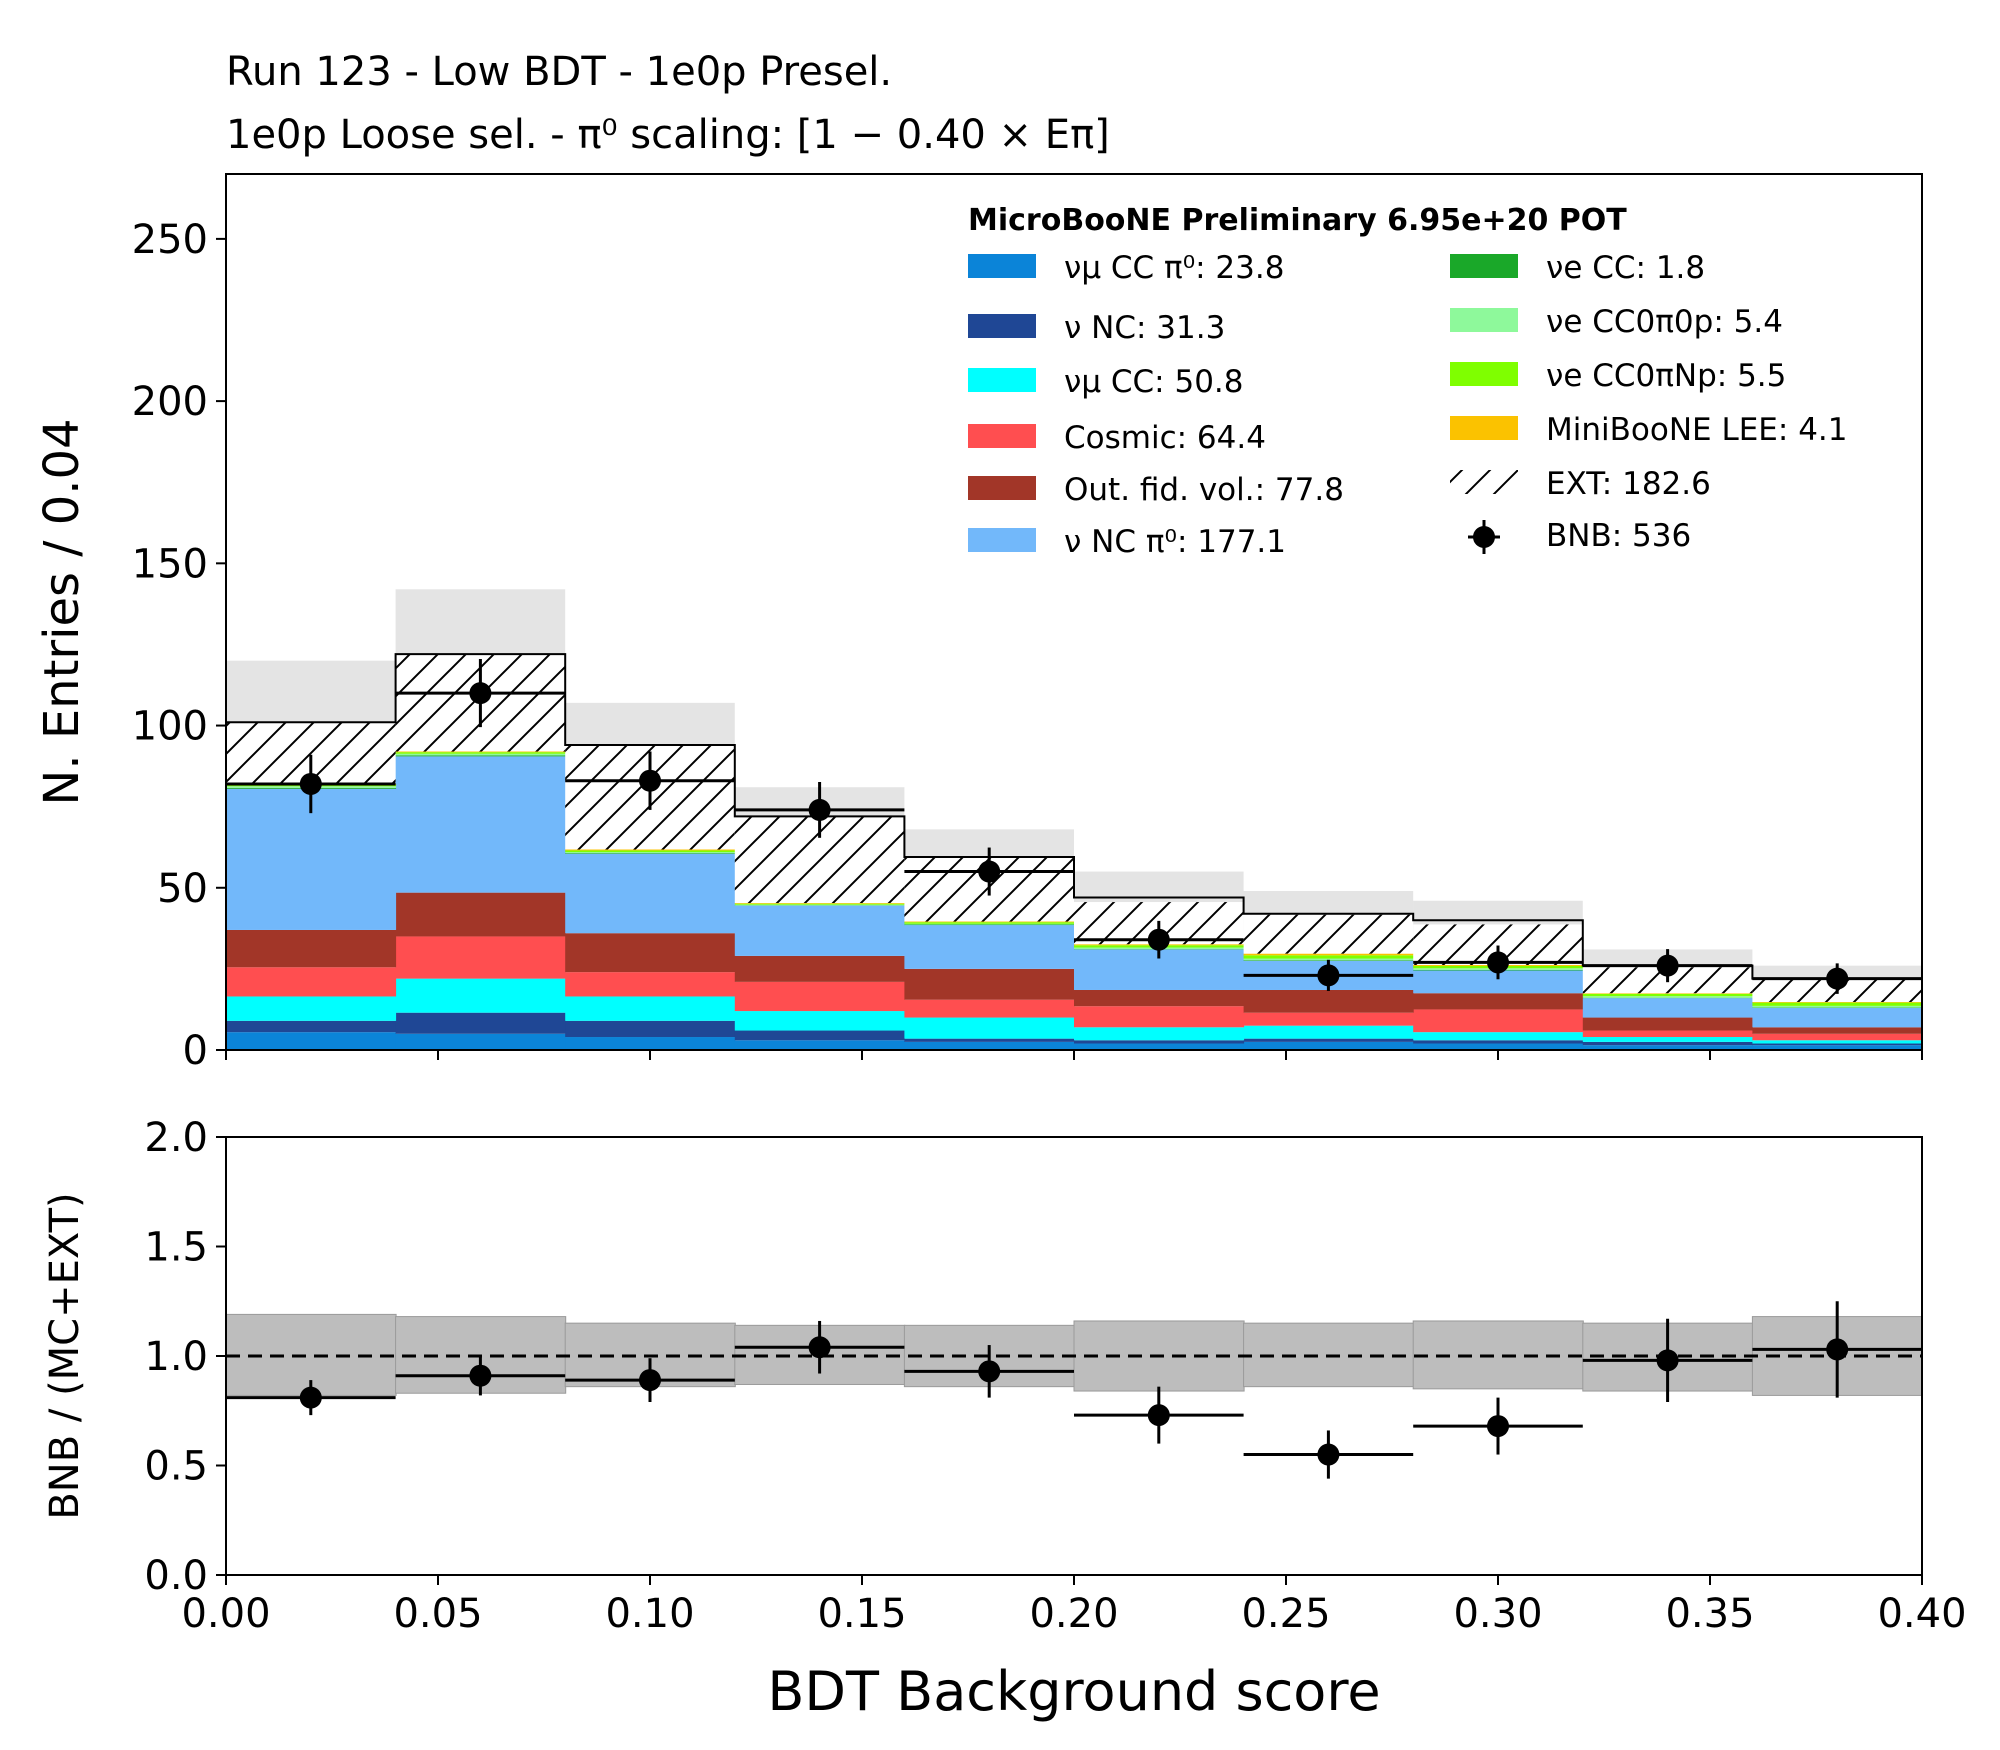 This screenshot has width=2000, height=1750. What do you see at coordinates (176, 1248) in the screenshot?
I see `y-tick-label: 1.5` at bounding box center [176, 1248].